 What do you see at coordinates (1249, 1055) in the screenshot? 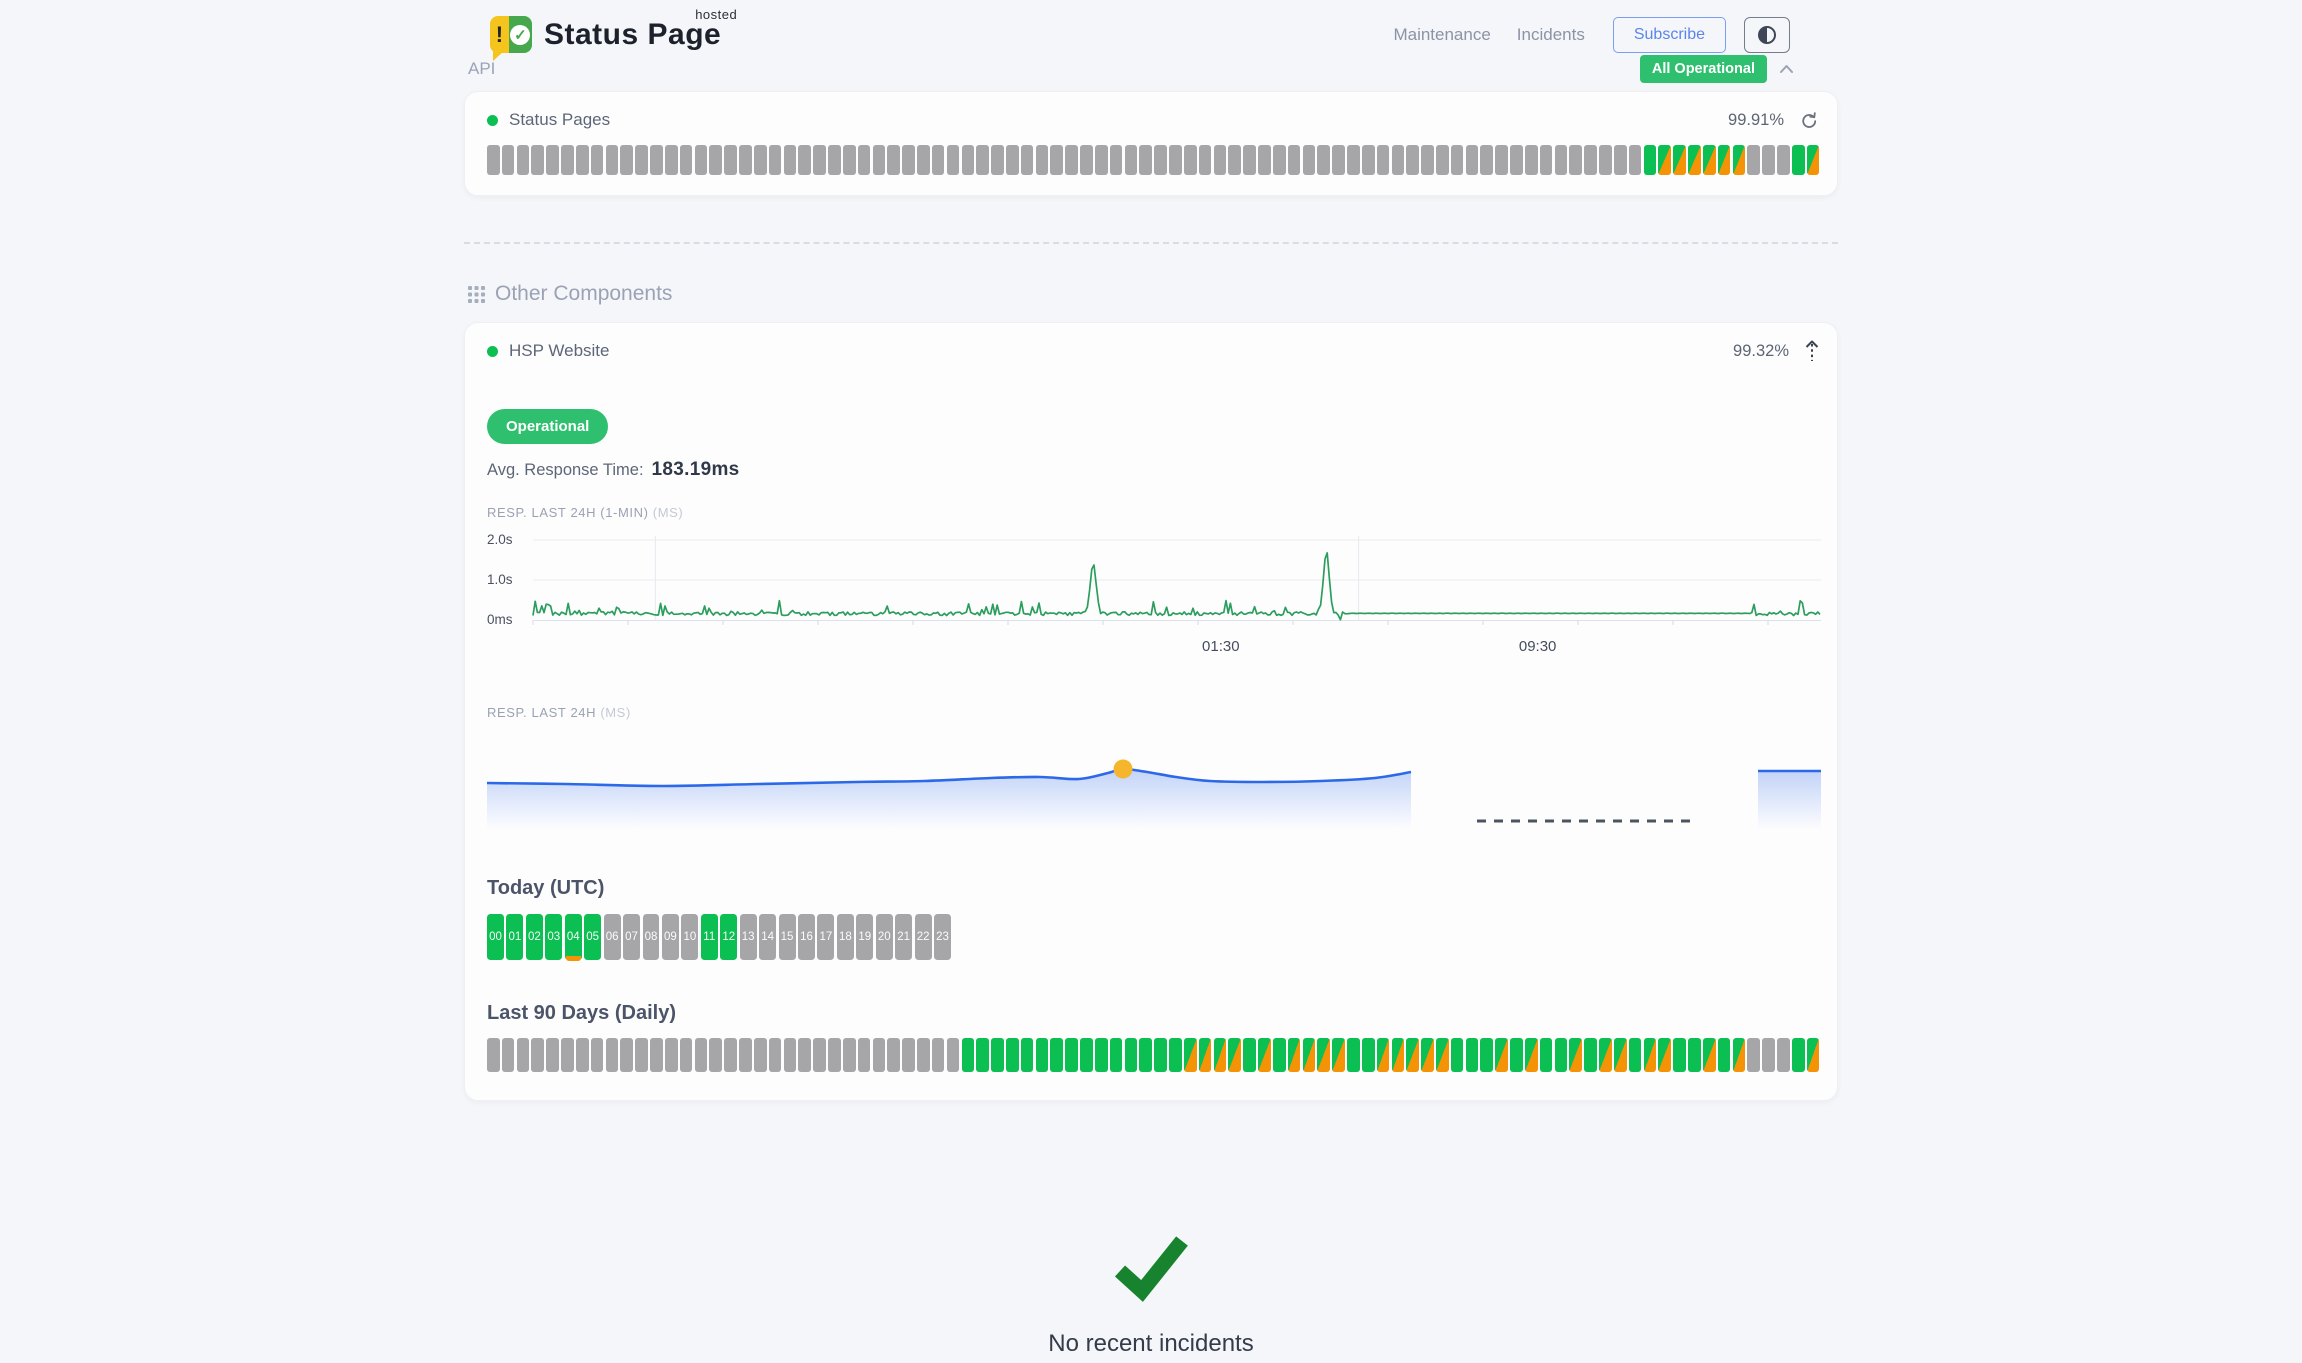
I see `uptime-bar-day-51-up` at bounding box center [1249, 1055].